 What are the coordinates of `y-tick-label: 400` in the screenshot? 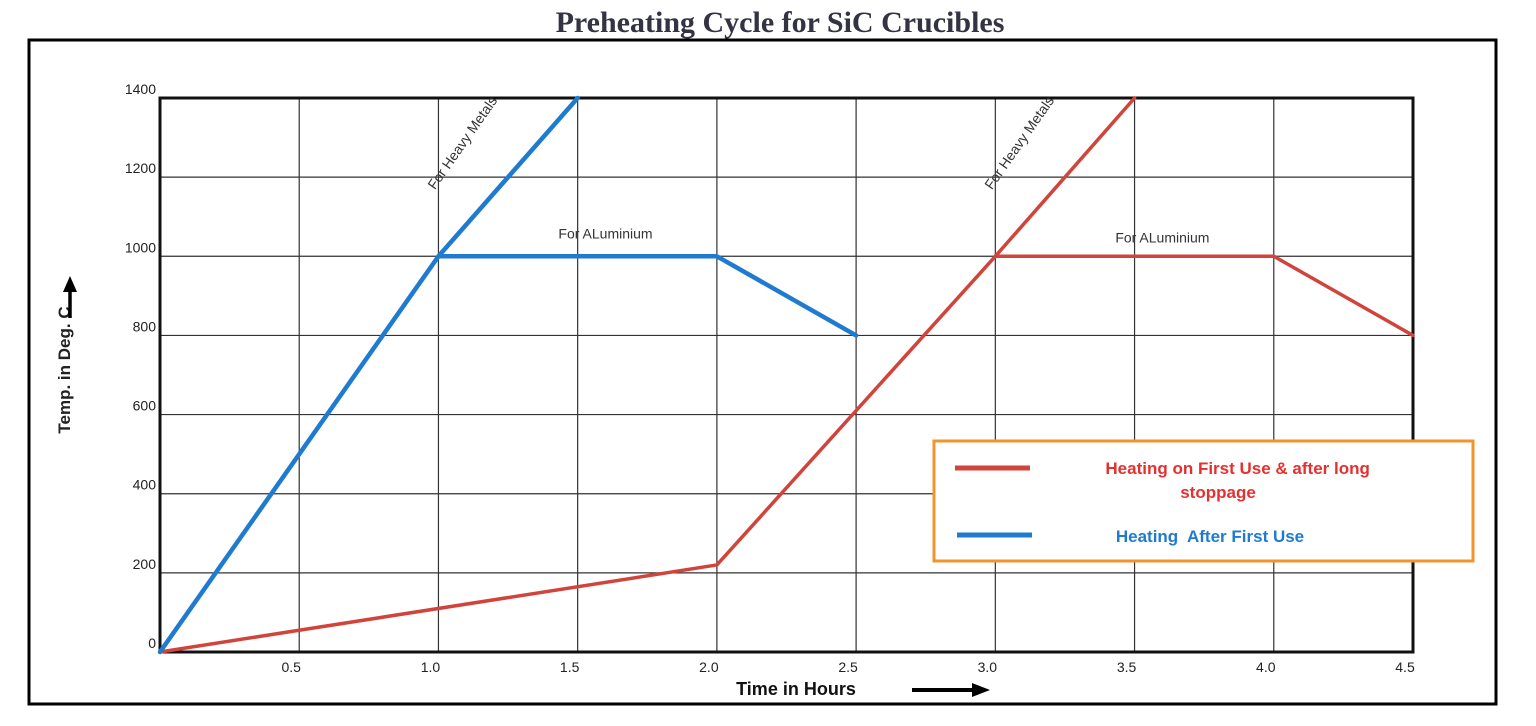 It's located at (145, 485).